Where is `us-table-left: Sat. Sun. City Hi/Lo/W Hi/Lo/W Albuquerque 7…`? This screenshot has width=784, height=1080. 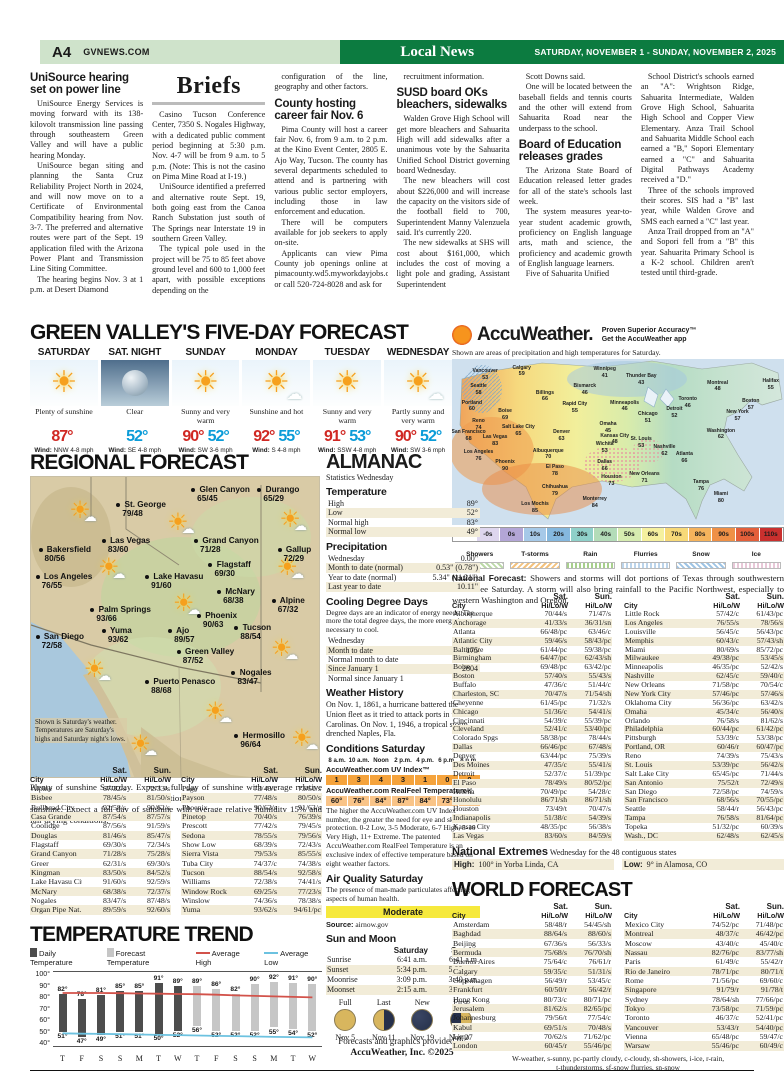
us-table-left: Sat. Sun. City Hi/Lo/W Hi/Lo/W Albuquerque 7… is located at coordinates (532, 716).